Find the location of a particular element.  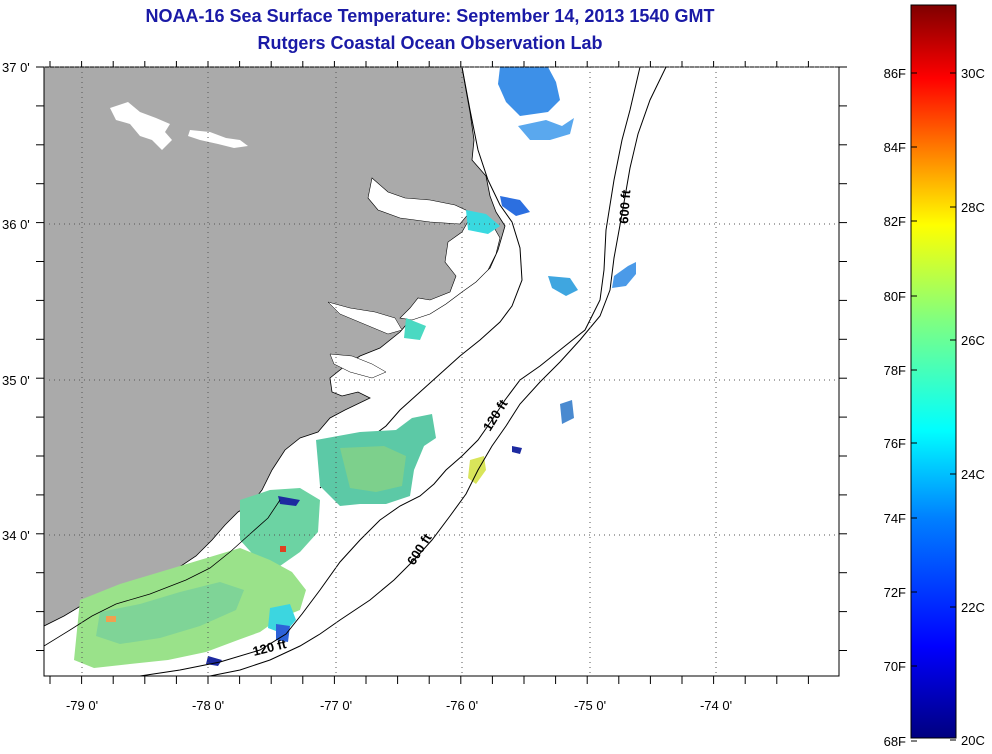

neuse-river is located at coordinates (358, 366).